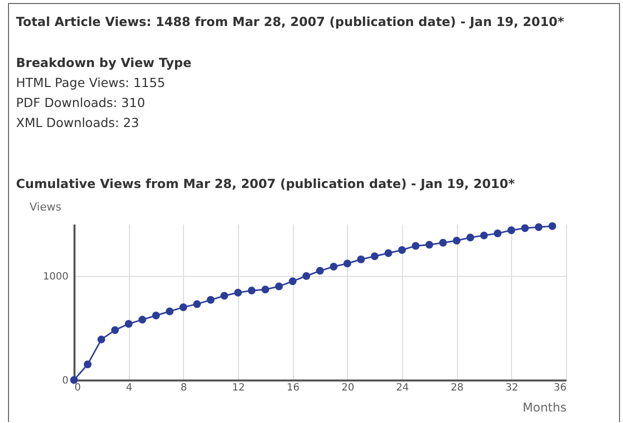 The width and height of the screenshot is (623, 423). I want to click on x-tick-label: 28, so click(457, 388).